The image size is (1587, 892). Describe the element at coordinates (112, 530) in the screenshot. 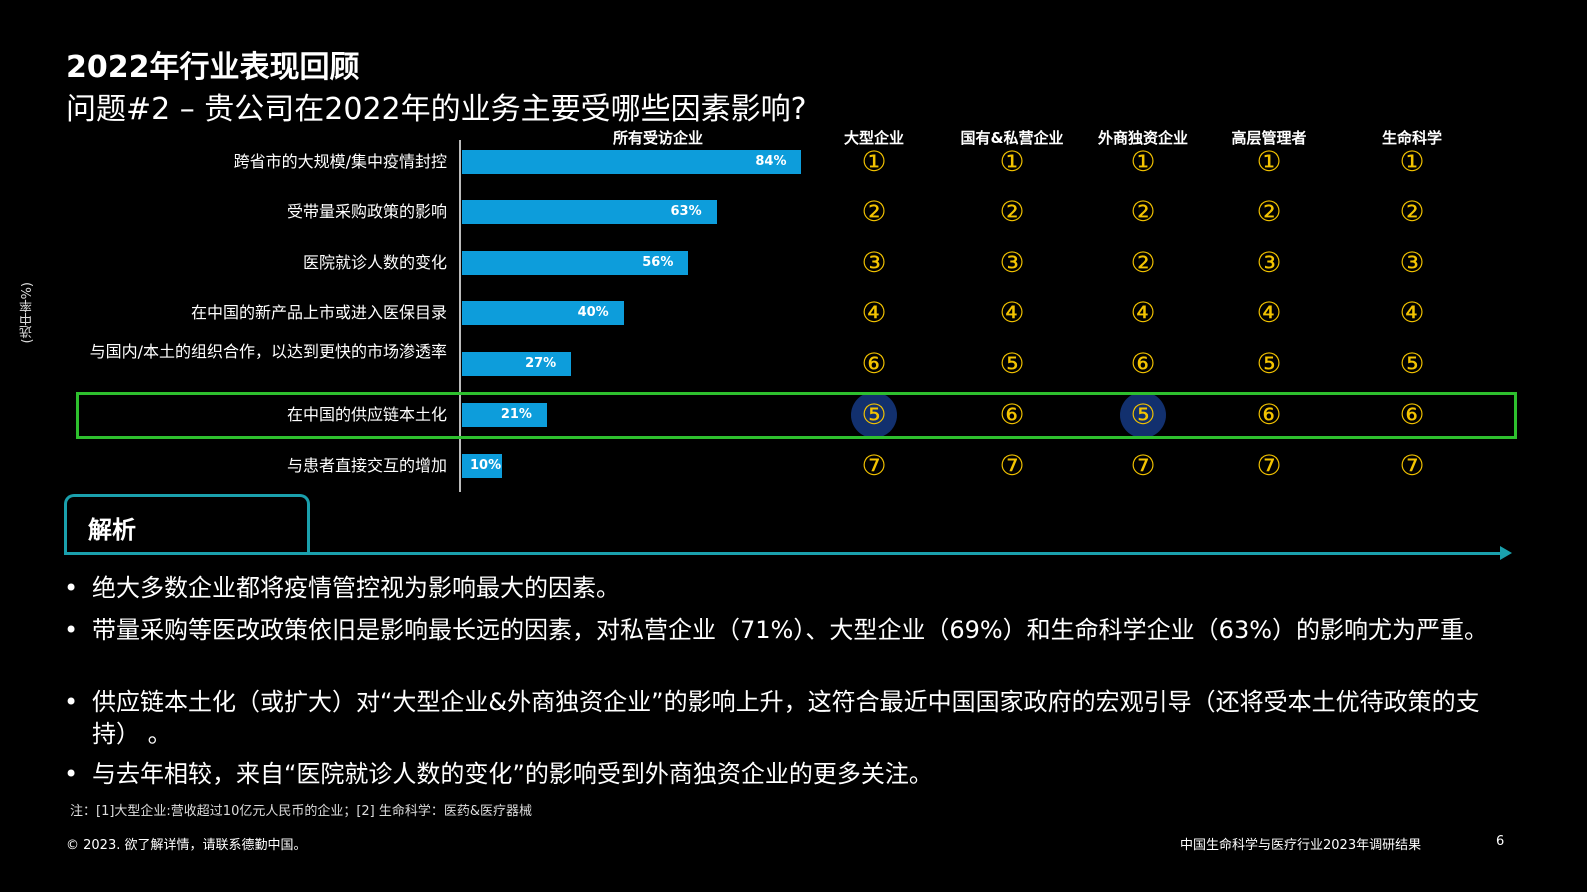

I see `analysis-title: 解析` at that location.